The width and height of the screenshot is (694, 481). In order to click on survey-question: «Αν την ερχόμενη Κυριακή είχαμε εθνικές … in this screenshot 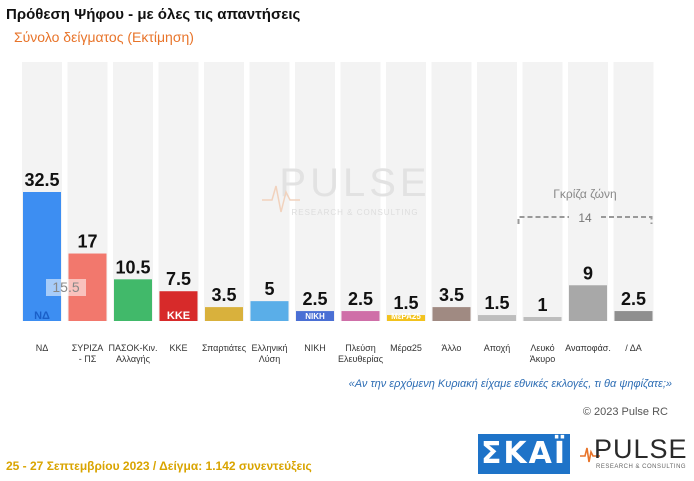, I will do `click(510, 384)`.